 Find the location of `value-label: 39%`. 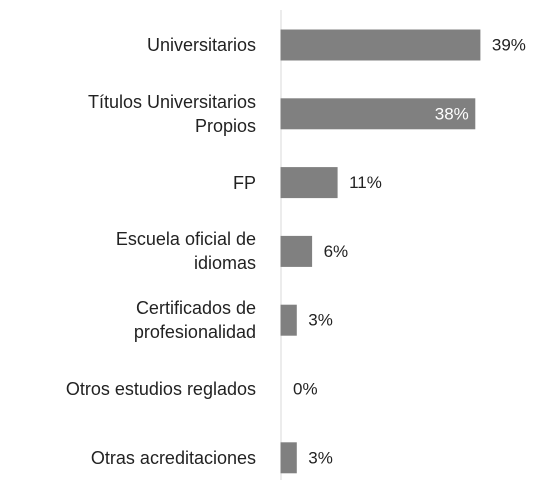

value-label: 39% is located at coordinates (509, 44).